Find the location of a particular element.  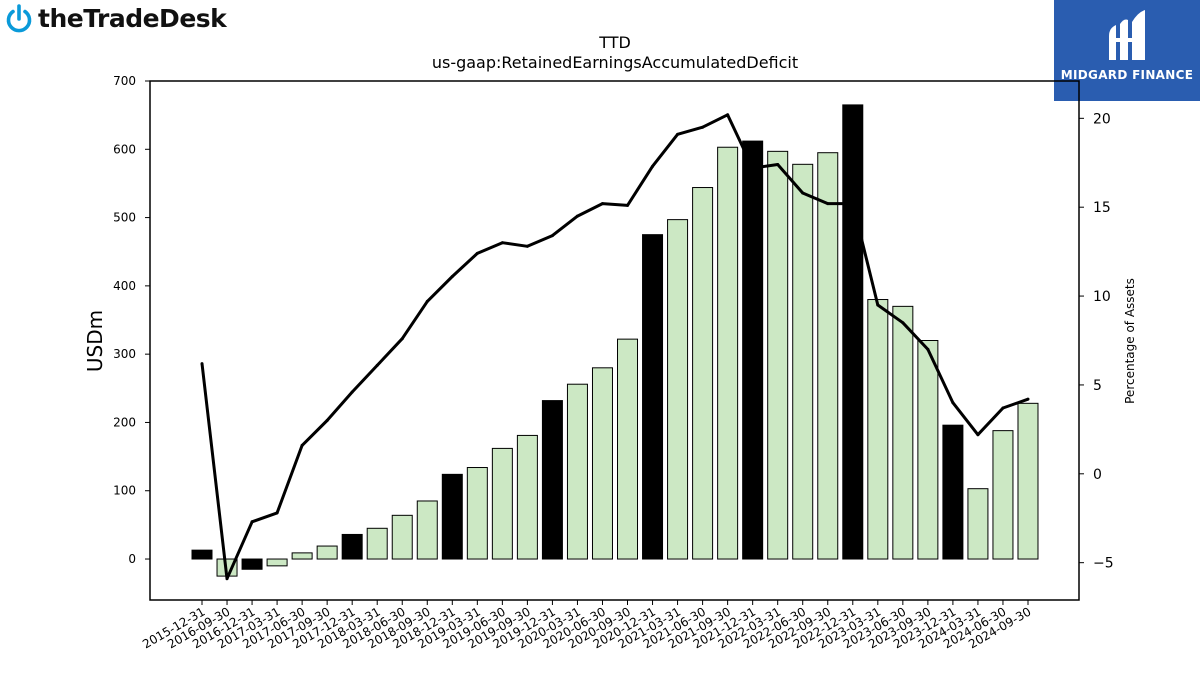

y-tick-label: 200 is located at coordinates (124, 422).